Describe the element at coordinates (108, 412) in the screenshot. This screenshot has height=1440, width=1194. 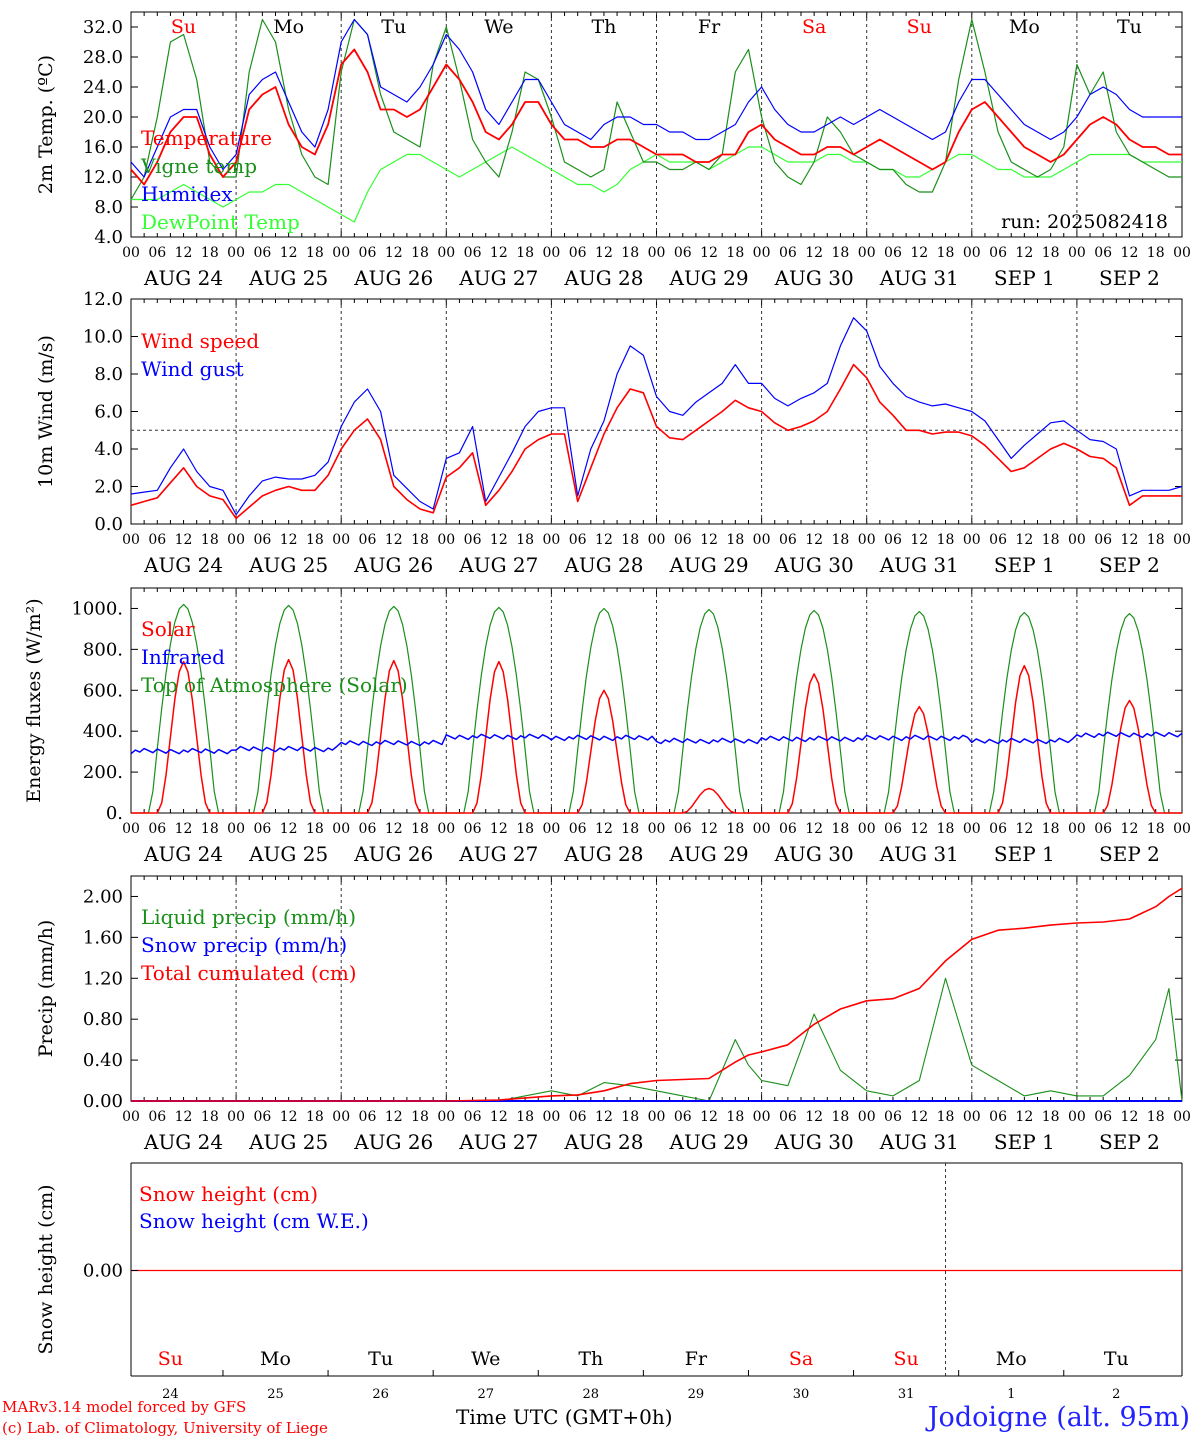
I see `y-tick-label: 6.0` at that location.